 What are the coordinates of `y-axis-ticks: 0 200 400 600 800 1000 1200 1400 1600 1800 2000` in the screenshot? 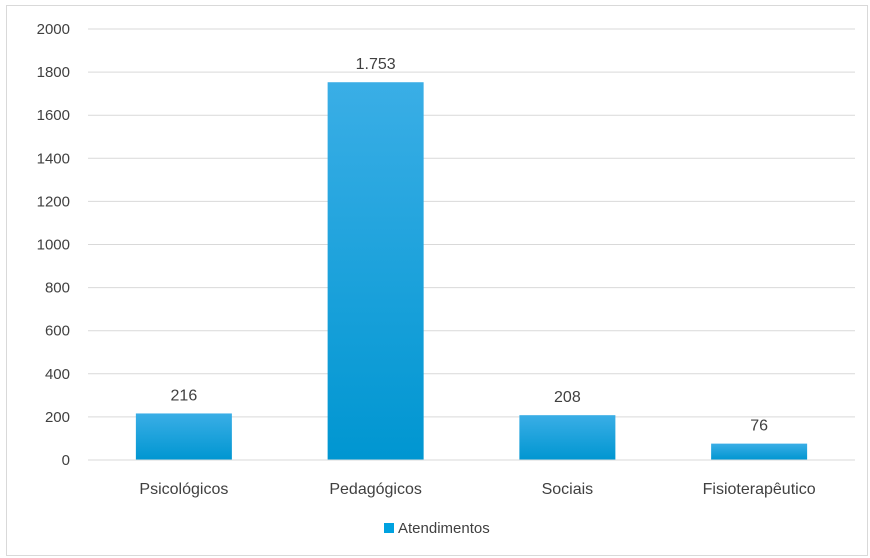 It's located at (53, 245).